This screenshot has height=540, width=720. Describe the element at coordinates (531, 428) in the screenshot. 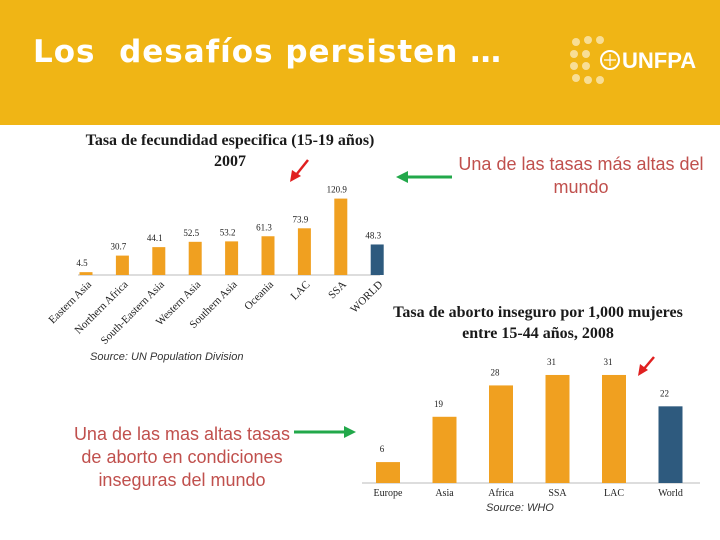

I see `chart2-plot: 6 Europe 19 Asia 28 Africa 31 SSA 31 LAC 22 World` at that location.